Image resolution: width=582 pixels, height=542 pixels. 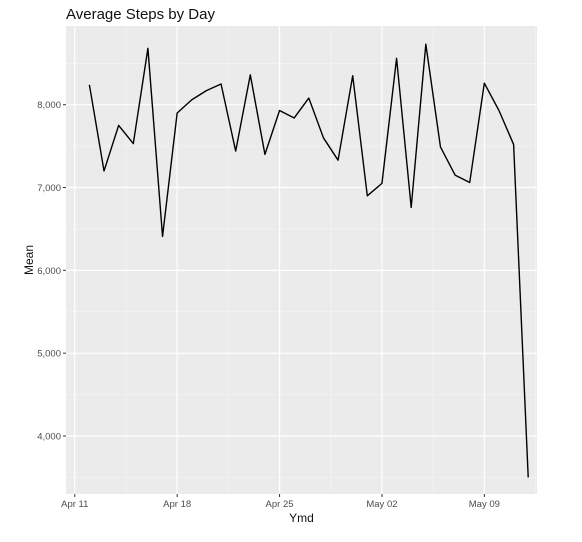 What do you see at coordinates (484, 504) in the screenshot?
I see `x-tick-label: May 09` at bounding box center [484, 504].